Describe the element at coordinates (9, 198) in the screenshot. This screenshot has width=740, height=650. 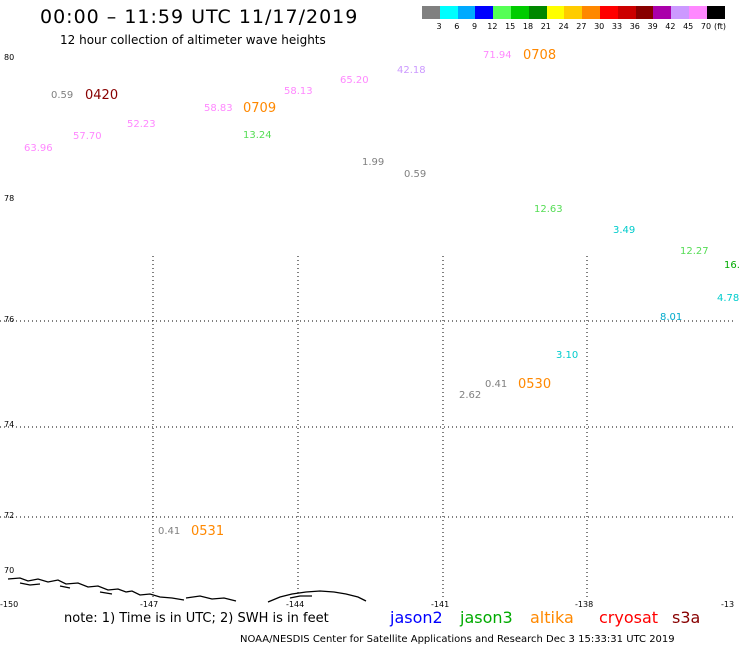
I see `lat-label: 78` at that location.